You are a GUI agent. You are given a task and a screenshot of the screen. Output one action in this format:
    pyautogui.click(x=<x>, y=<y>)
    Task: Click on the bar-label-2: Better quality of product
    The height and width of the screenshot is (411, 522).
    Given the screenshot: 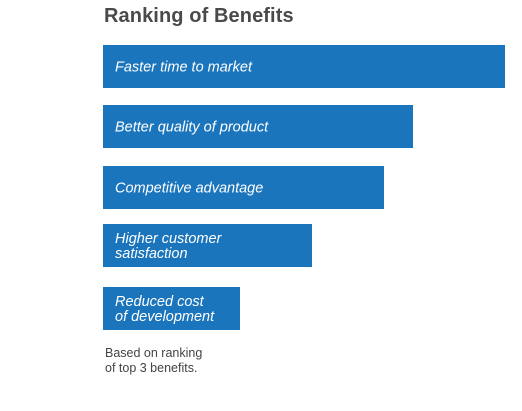 What is the action you would take?
    pyautogui.click(x=192, y=128)
    